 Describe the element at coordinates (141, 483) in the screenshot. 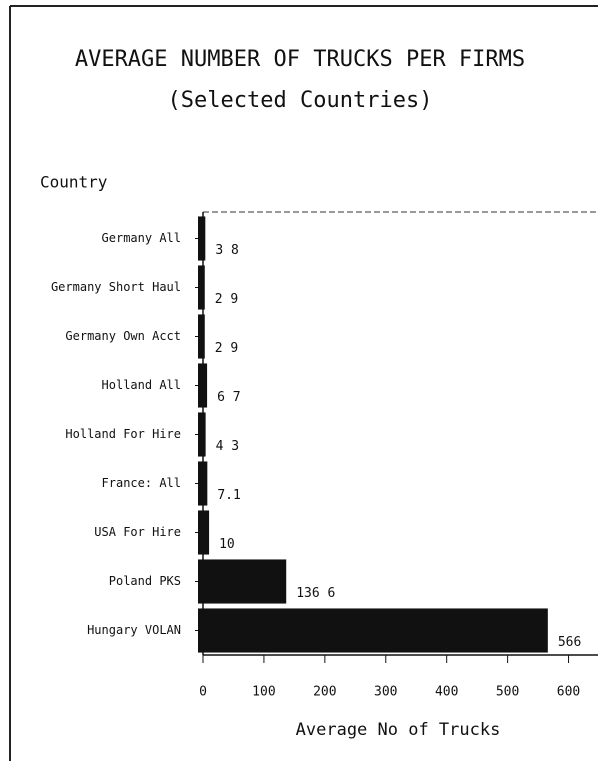

I see `y-tick-label: France: All` at that location.